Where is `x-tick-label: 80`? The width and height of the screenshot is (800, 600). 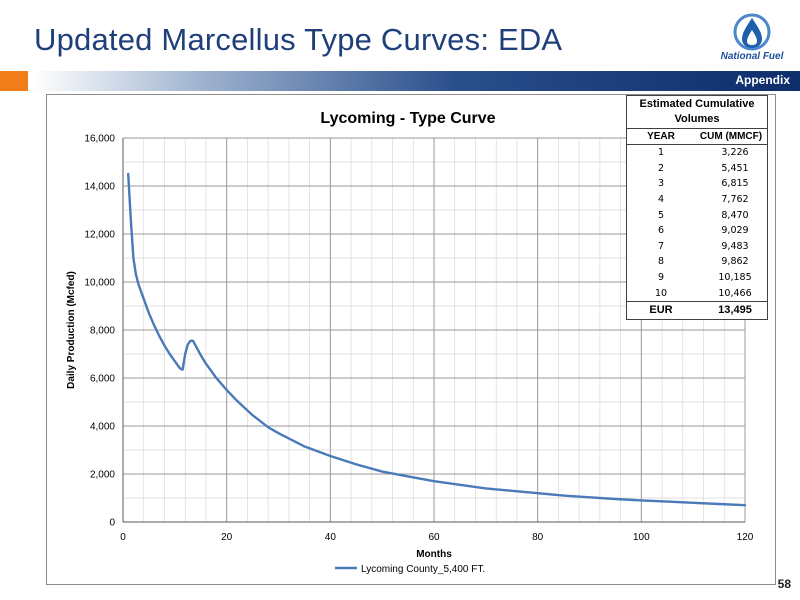
x-tick-label: 80 is located at coordinates (538, 537).